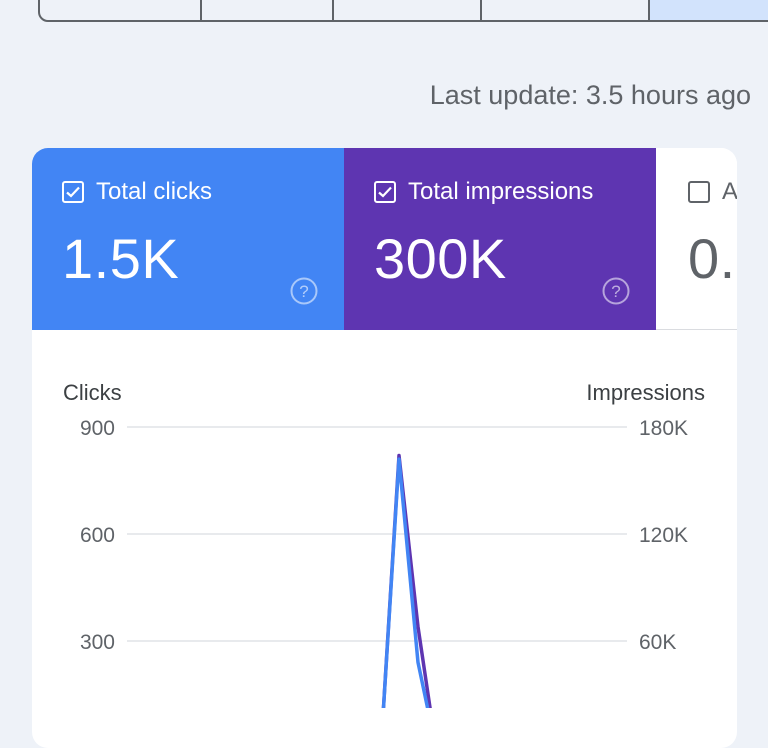 The height and width of the screenshot is (748, 768). Describe the element at coordinates (121, 258) in the screenshot. I see `metric-value: 1.5K` at that location.